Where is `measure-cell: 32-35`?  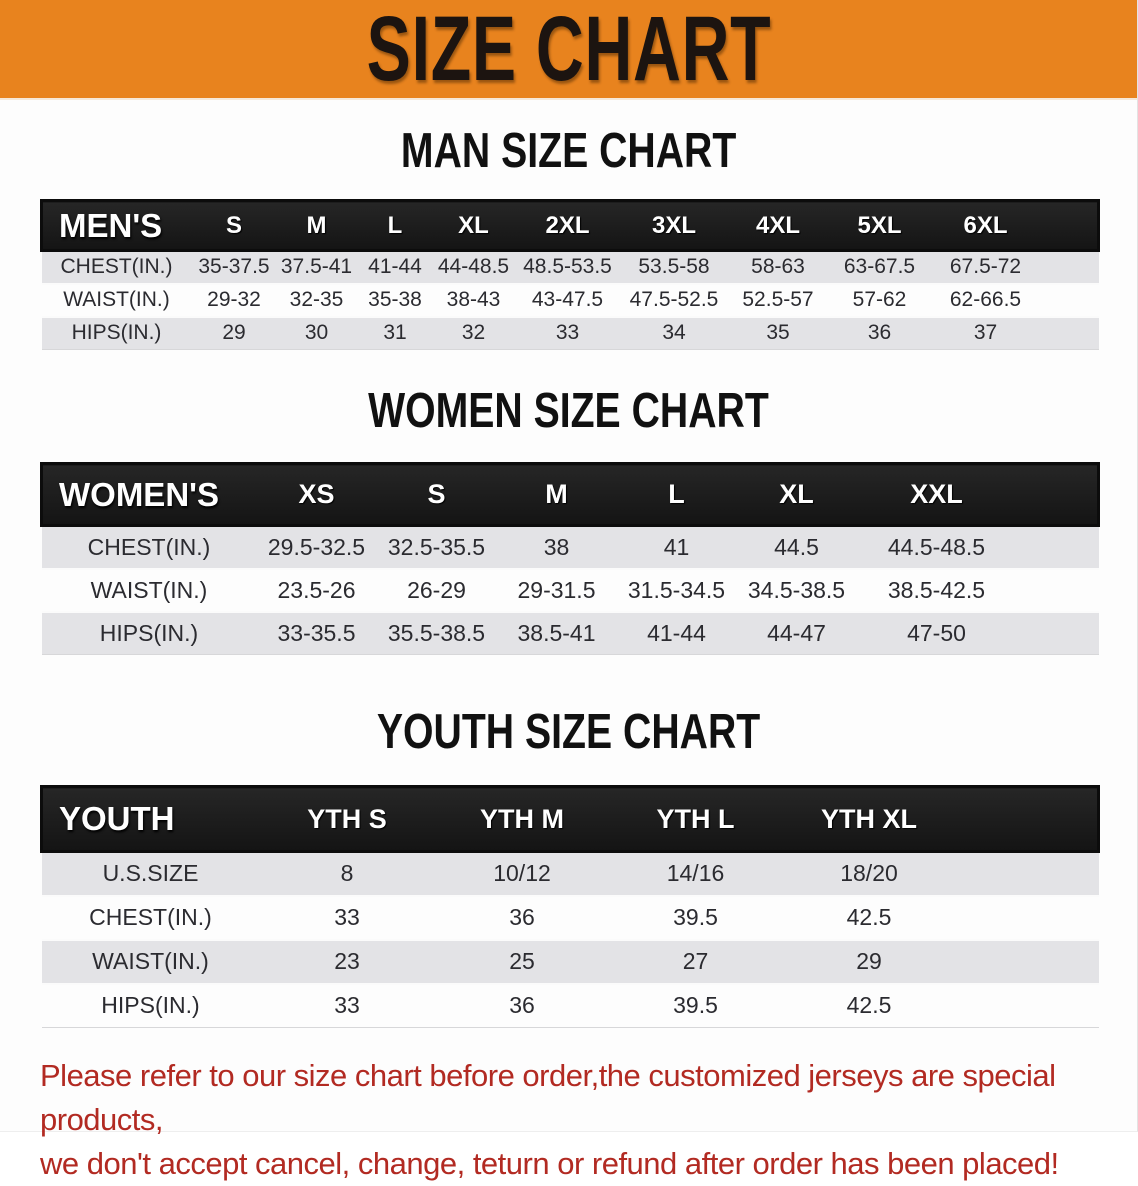
measure-cell: 32-35 is located at coordinates (316, 300).